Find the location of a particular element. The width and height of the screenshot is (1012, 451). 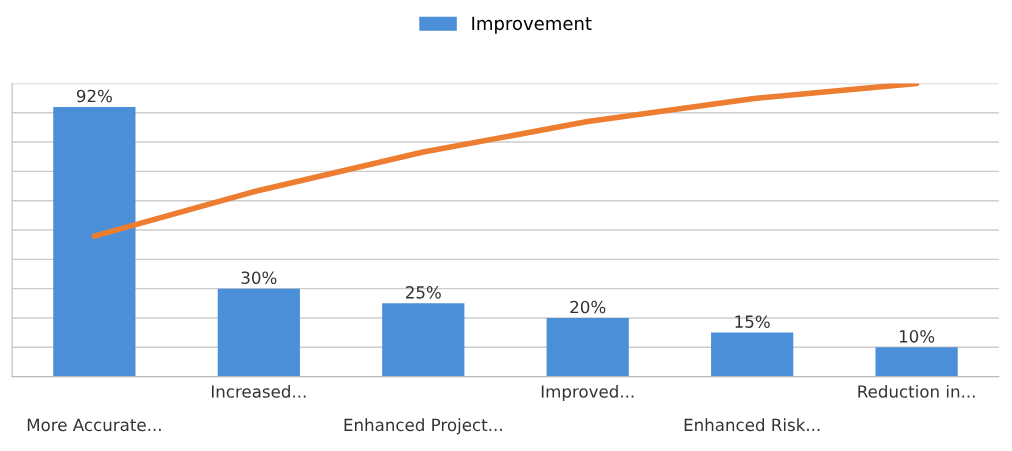

data-label: 15% is located at coordinates (752, 321).